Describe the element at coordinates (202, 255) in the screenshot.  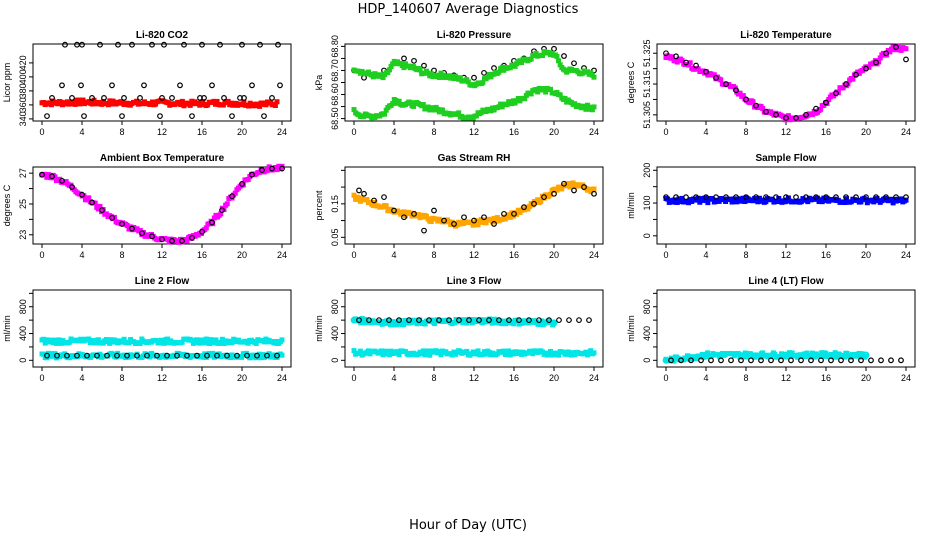
I see `x-tick-label: 16` at that location.